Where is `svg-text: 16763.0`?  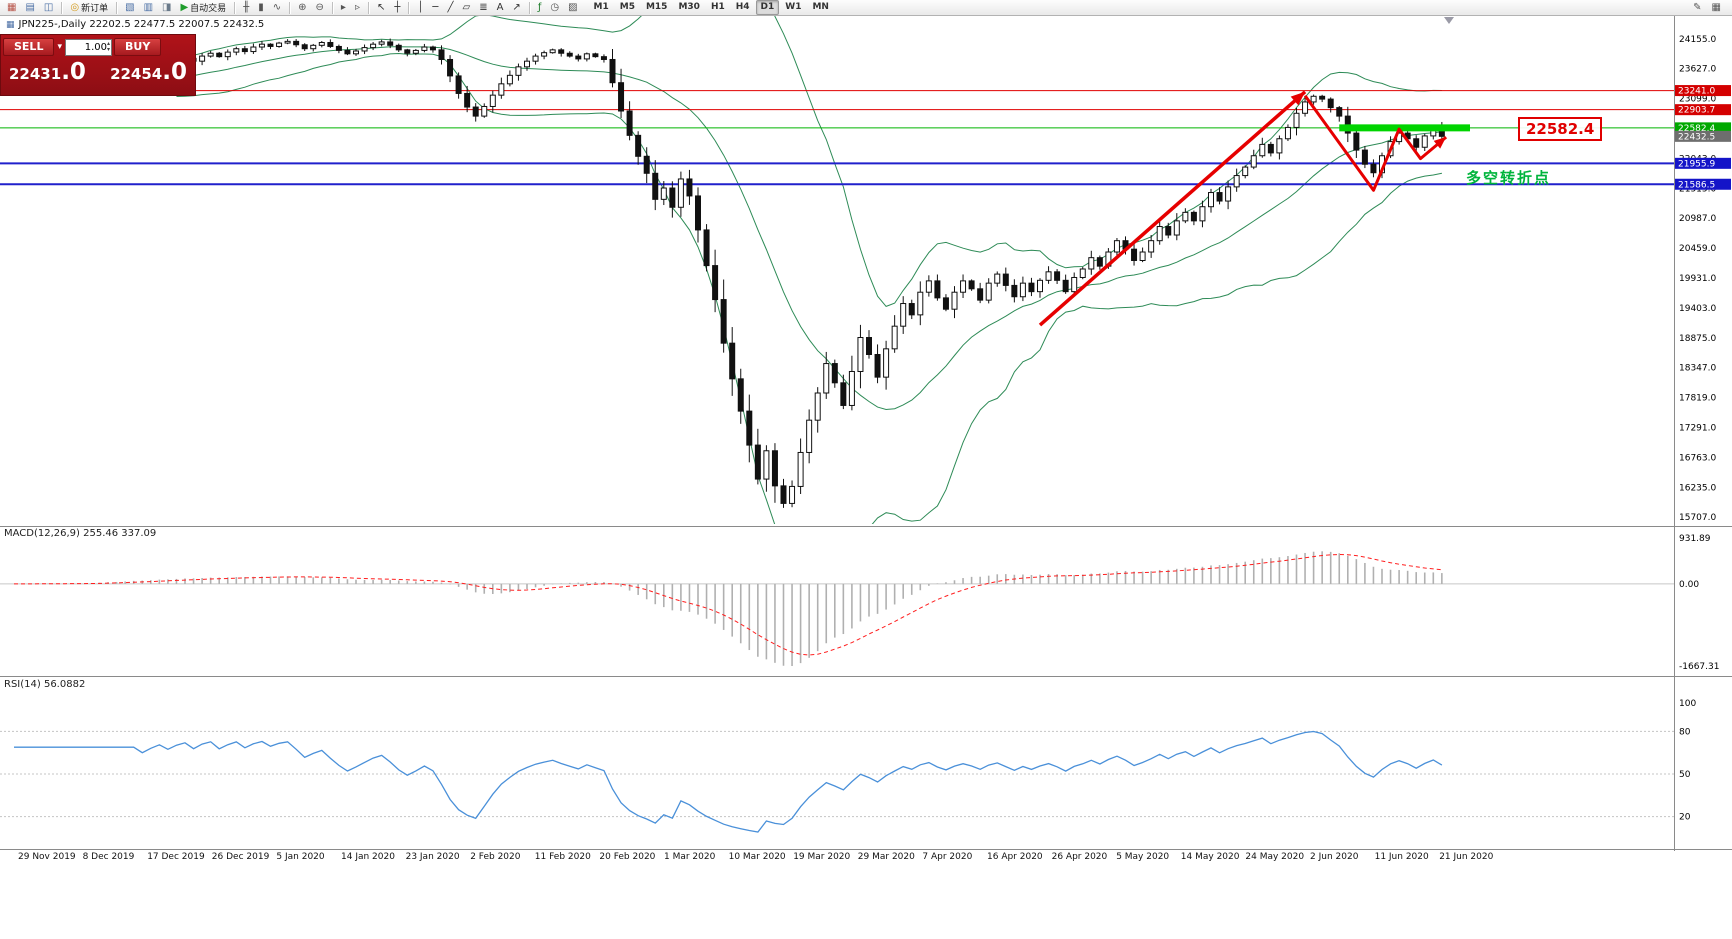
svg-text: 16763.0 is located at coordinates (1697, 458).